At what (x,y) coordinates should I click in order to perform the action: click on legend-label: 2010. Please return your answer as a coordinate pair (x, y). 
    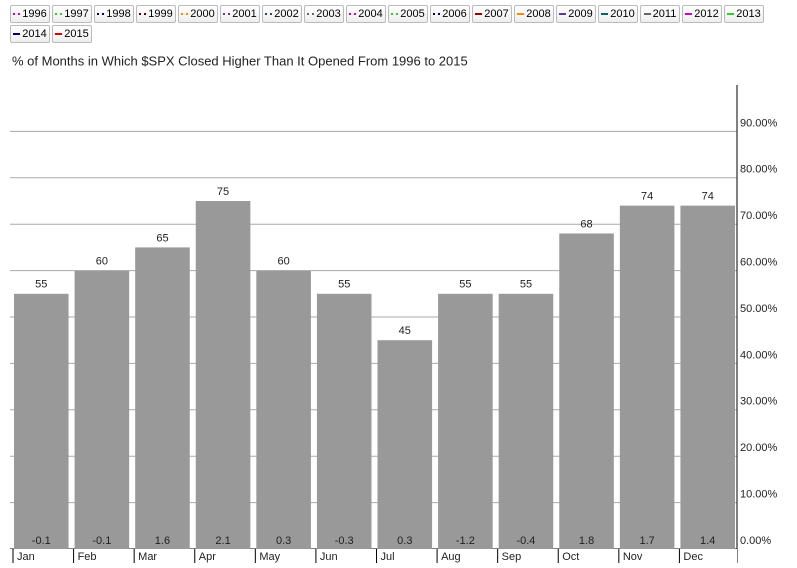
    Looking at the image, I should click on (622, 14).